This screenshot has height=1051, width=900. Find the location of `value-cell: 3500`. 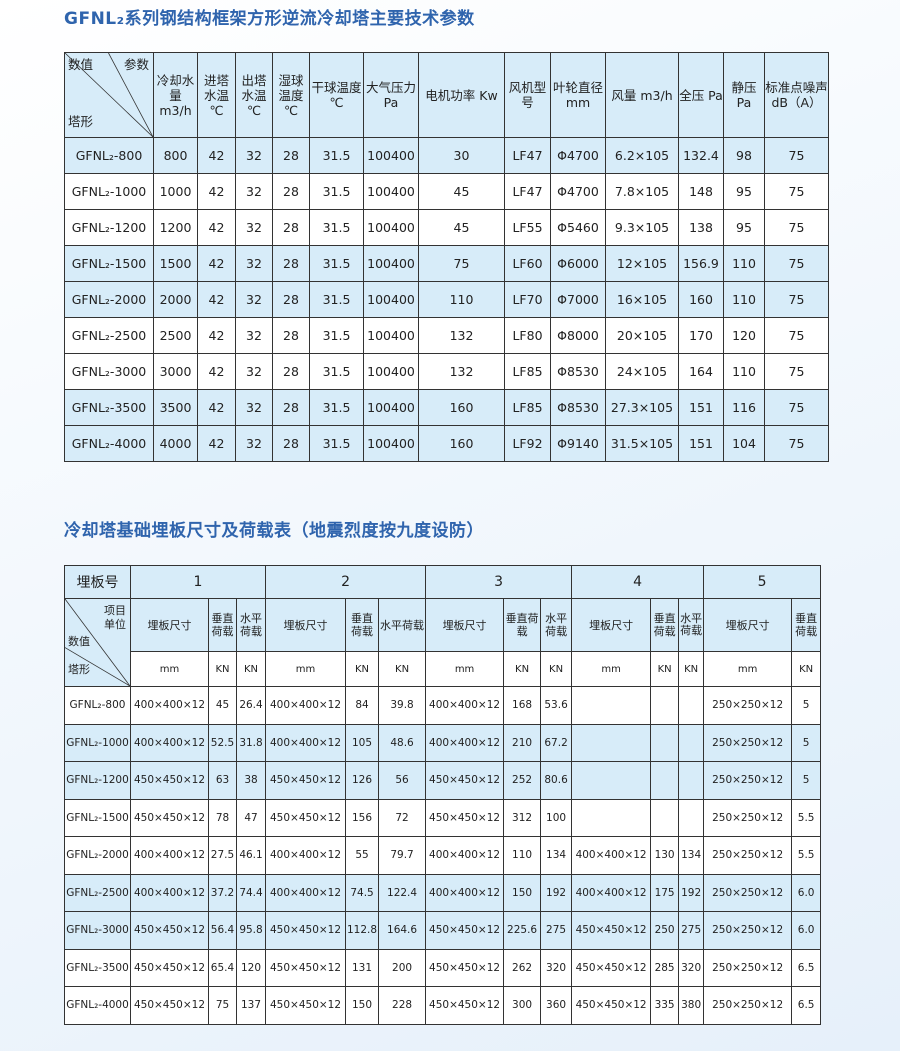

value-cell: 3500 is located at coordinates (175, 407).